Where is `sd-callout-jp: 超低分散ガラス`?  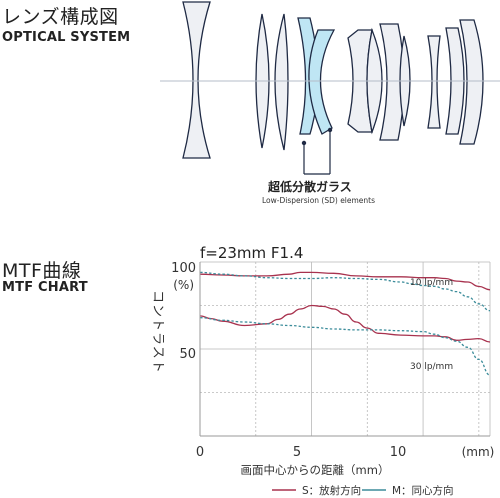
sd-callout-jp: 超低分散ガラス is located at coordinates (310, 187).